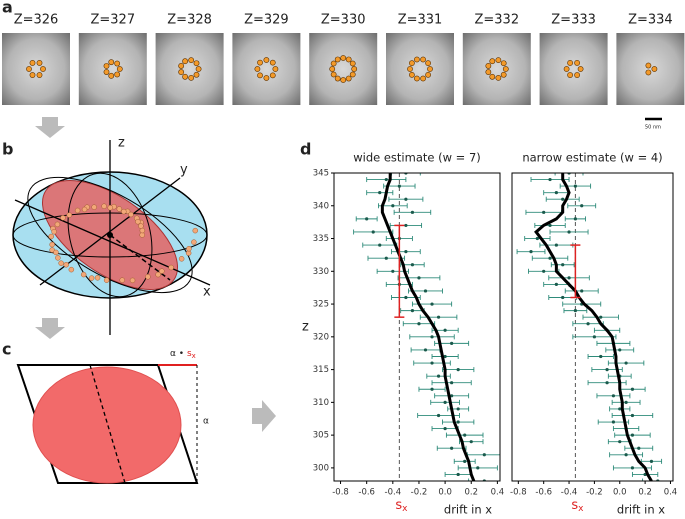  Describe the element at coordinates (207, 292) in the screenshot. I see `axis-label: x` at that location.